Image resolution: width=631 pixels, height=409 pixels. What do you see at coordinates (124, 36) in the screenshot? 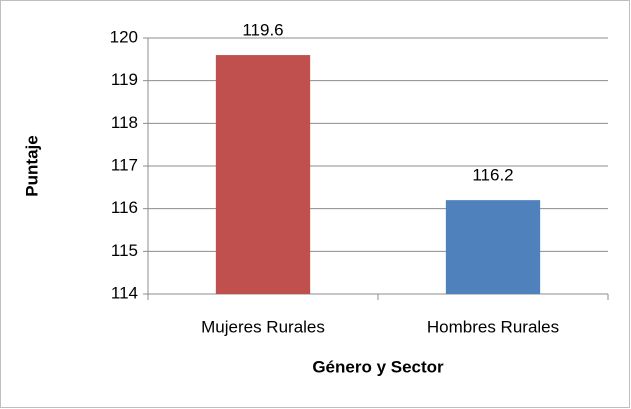
I see `y-tick-label: 120` at bounding box center [124, 36].